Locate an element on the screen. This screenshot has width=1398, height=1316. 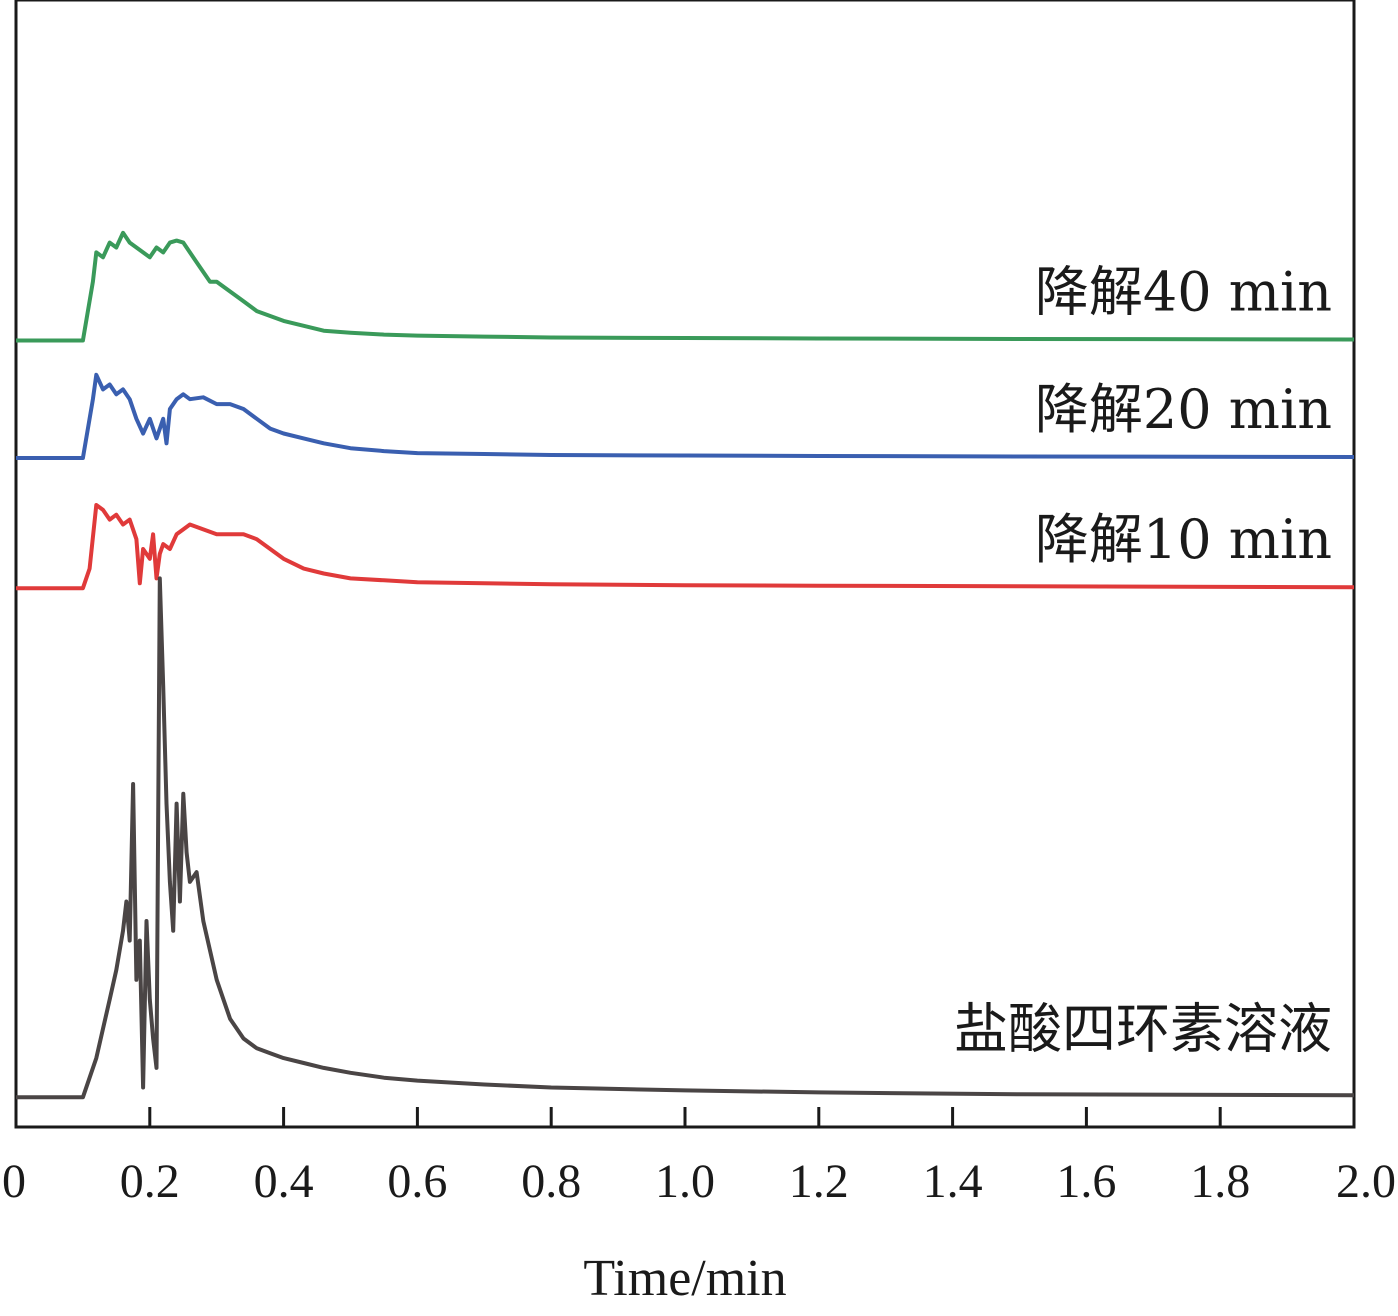
x-tick-label: 0.6 is located at coordinates (417, 1181).